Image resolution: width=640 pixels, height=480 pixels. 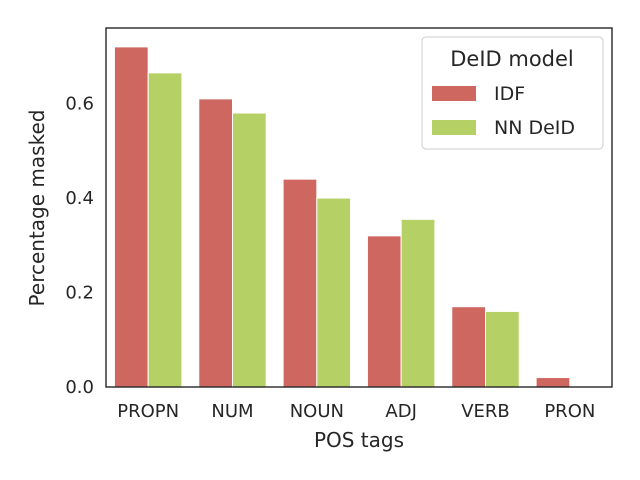 What do you see at coordinates (468, 347) in the screenshot?
I see `bar-idf-verb` at bounding box center [468, 347].